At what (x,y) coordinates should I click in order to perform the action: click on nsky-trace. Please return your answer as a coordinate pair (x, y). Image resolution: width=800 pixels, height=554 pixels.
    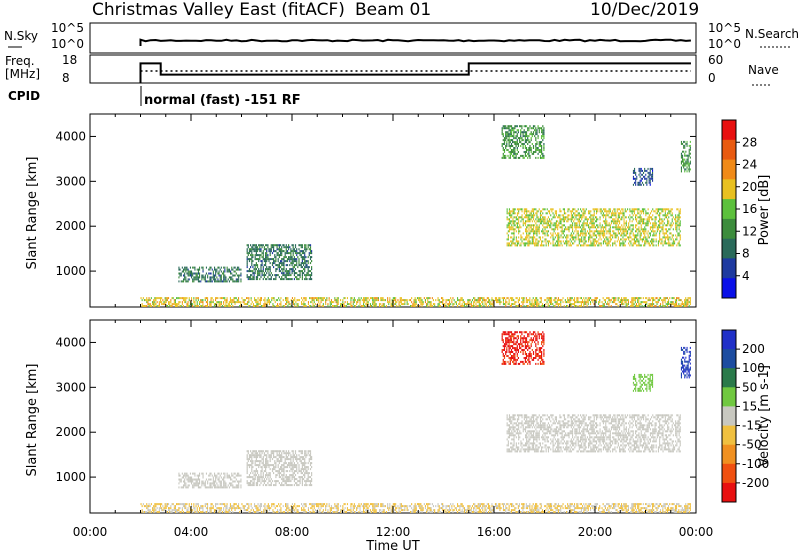
    Looking at the image, I should click on (415, 42).